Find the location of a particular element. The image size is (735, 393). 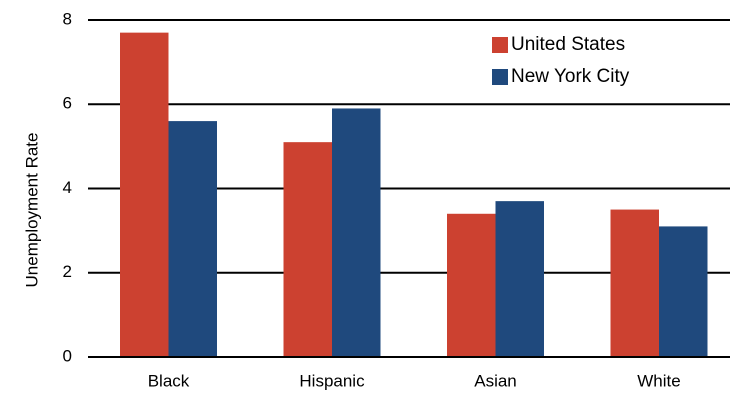

bar-white-united-states is located at coordinates (634, 283).